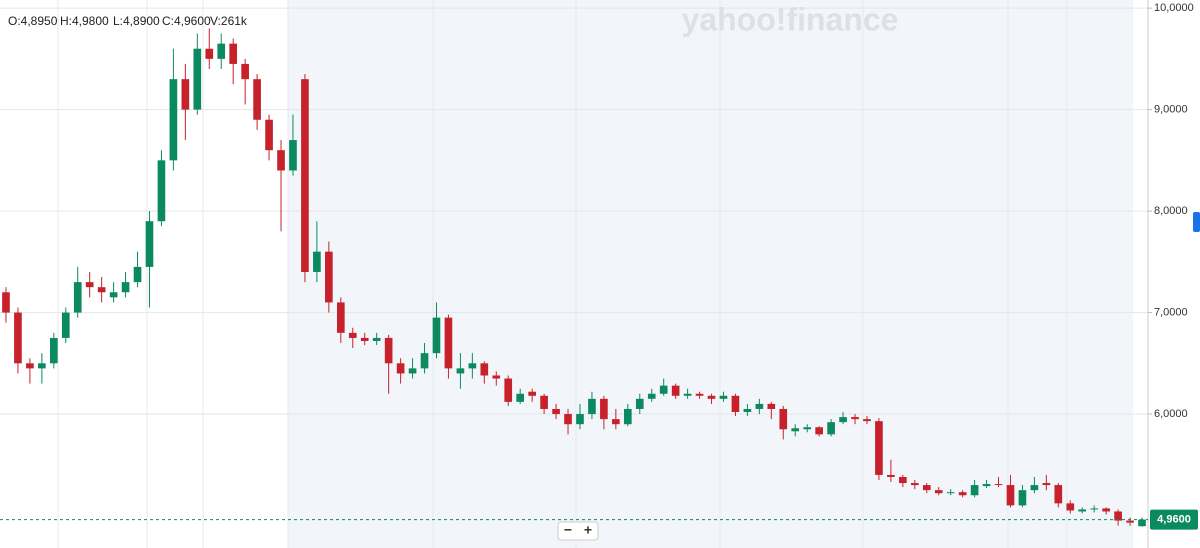 The image size is (1200, 548). Describe the element at coordinates (33, 21) in the screenshot. I see `legend-item: O:4,8950` at that location.